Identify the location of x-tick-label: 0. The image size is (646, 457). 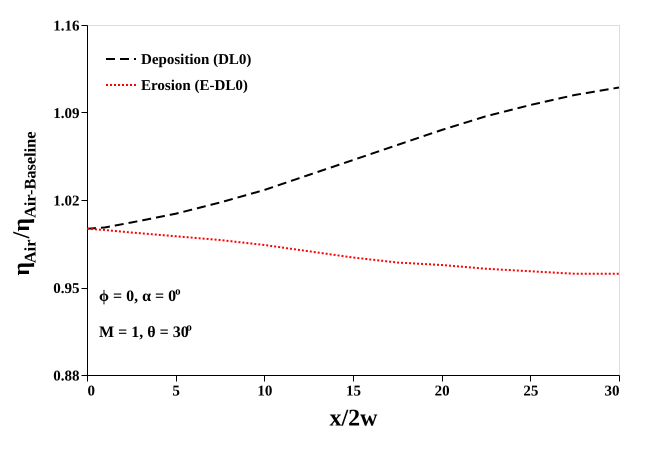
(91, 392).